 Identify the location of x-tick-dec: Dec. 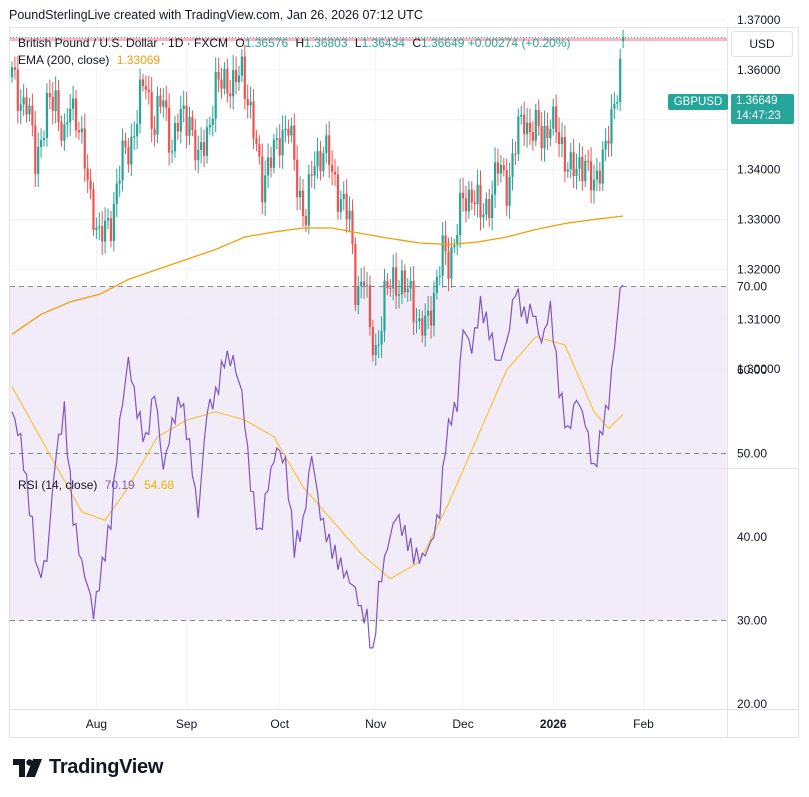
(462, 724).